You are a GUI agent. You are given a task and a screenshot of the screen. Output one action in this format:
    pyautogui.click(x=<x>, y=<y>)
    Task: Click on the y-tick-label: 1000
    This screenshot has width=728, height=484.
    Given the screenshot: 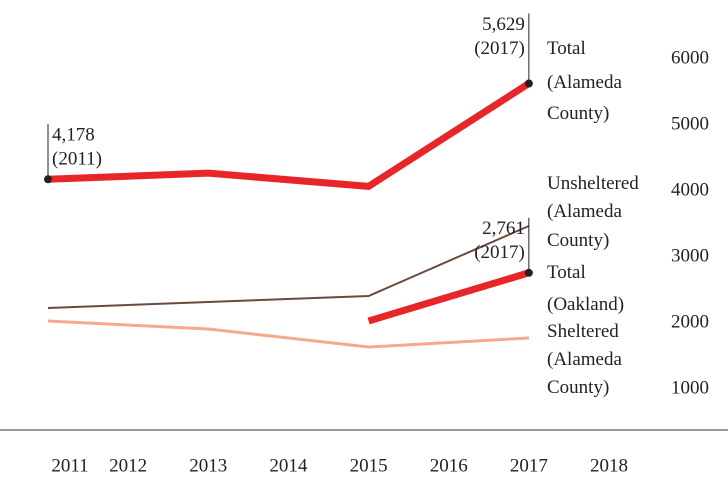 What is the action you would take?
    pyautogui.click(x=690, y=387)
    